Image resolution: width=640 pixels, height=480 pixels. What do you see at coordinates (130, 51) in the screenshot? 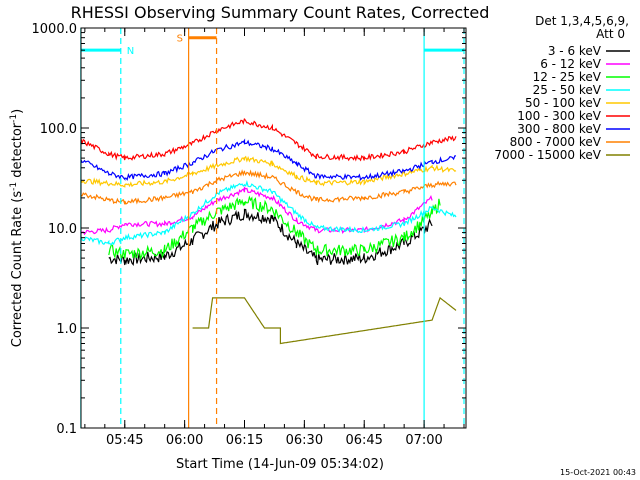
I see `night-label: N` at bounding box center [130, 51].